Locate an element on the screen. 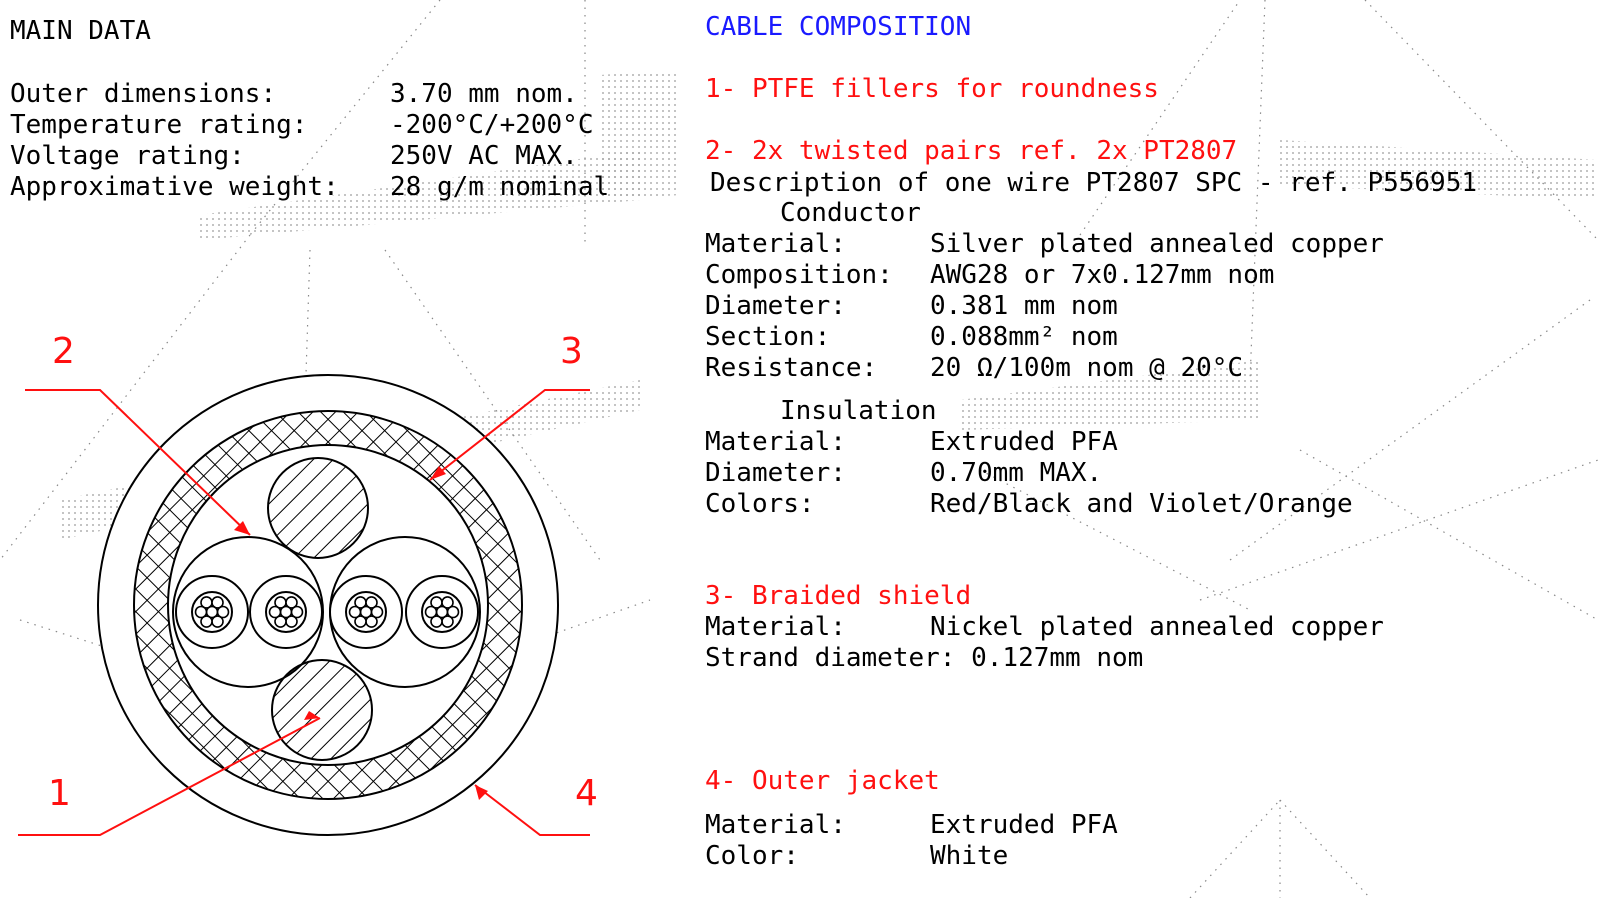  main-value: 3.70 mm nom. is located at coordinates (484, 94).